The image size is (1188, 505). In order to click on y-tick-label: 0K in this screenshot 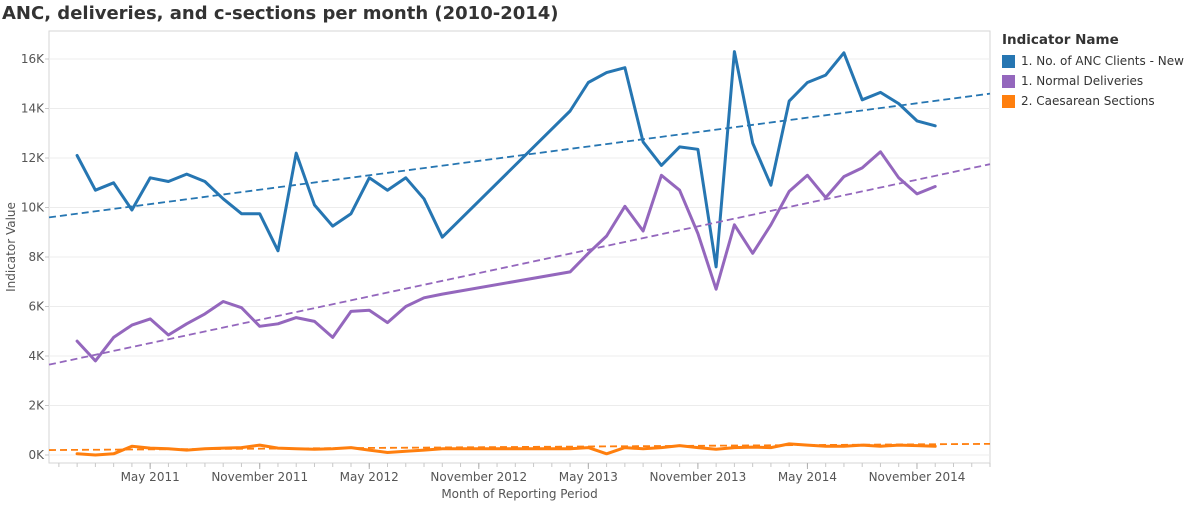, I will do `click(36, 455)`.